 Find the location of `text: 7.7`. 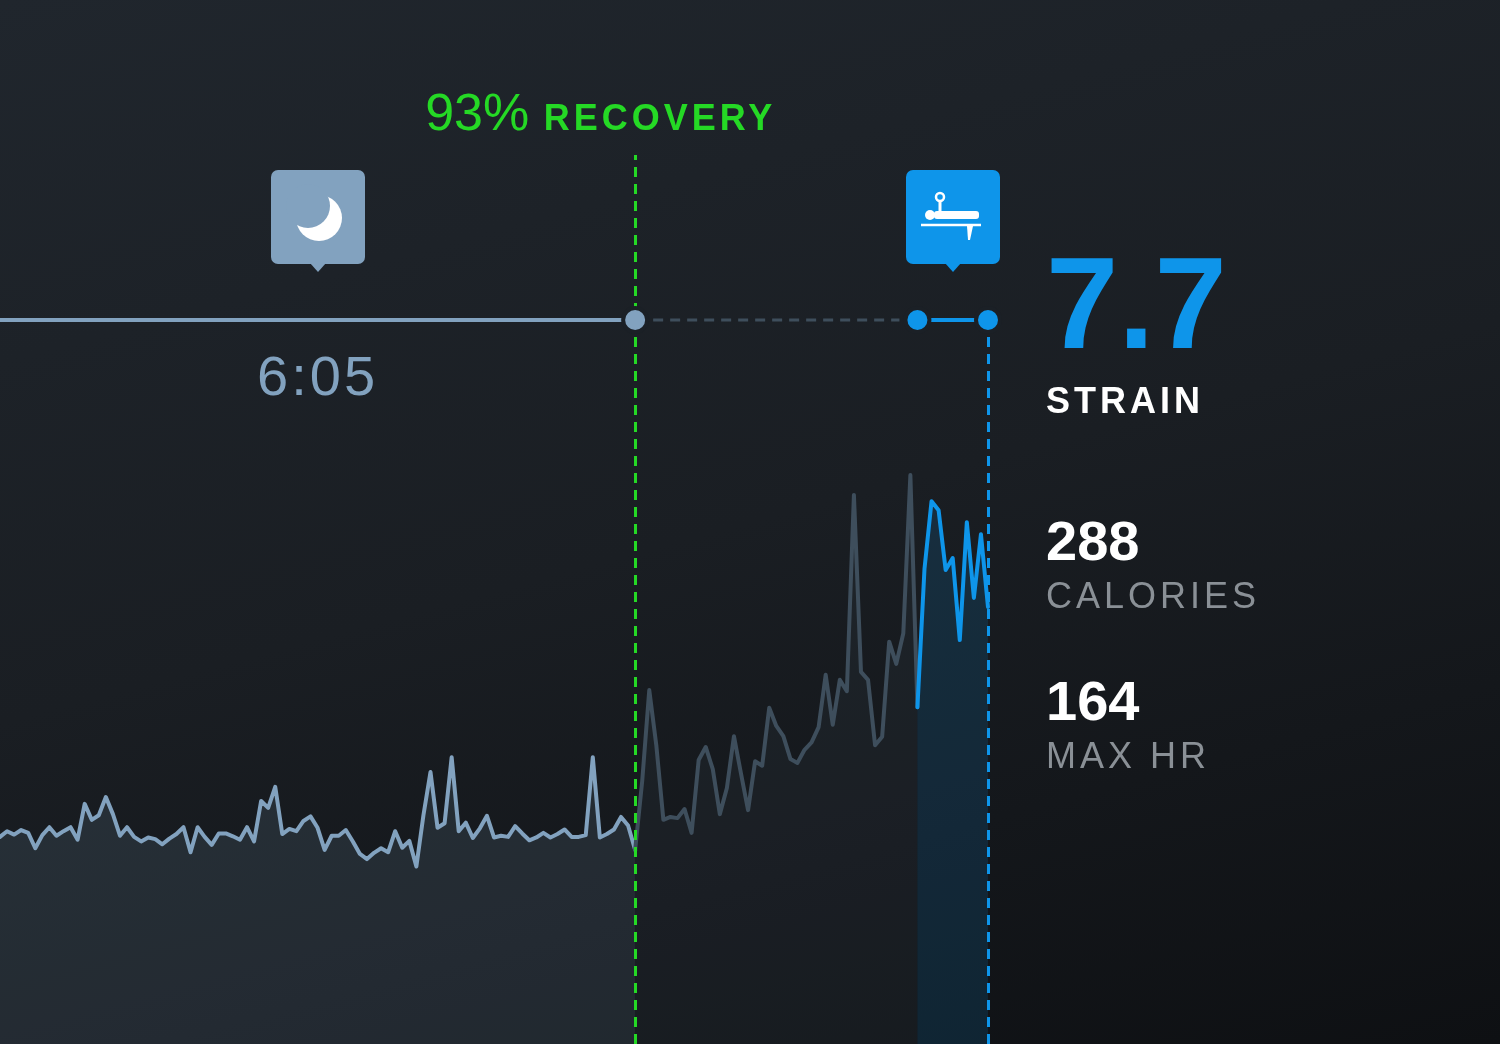

text: 7.7 is located at coordinates (1136, 303).